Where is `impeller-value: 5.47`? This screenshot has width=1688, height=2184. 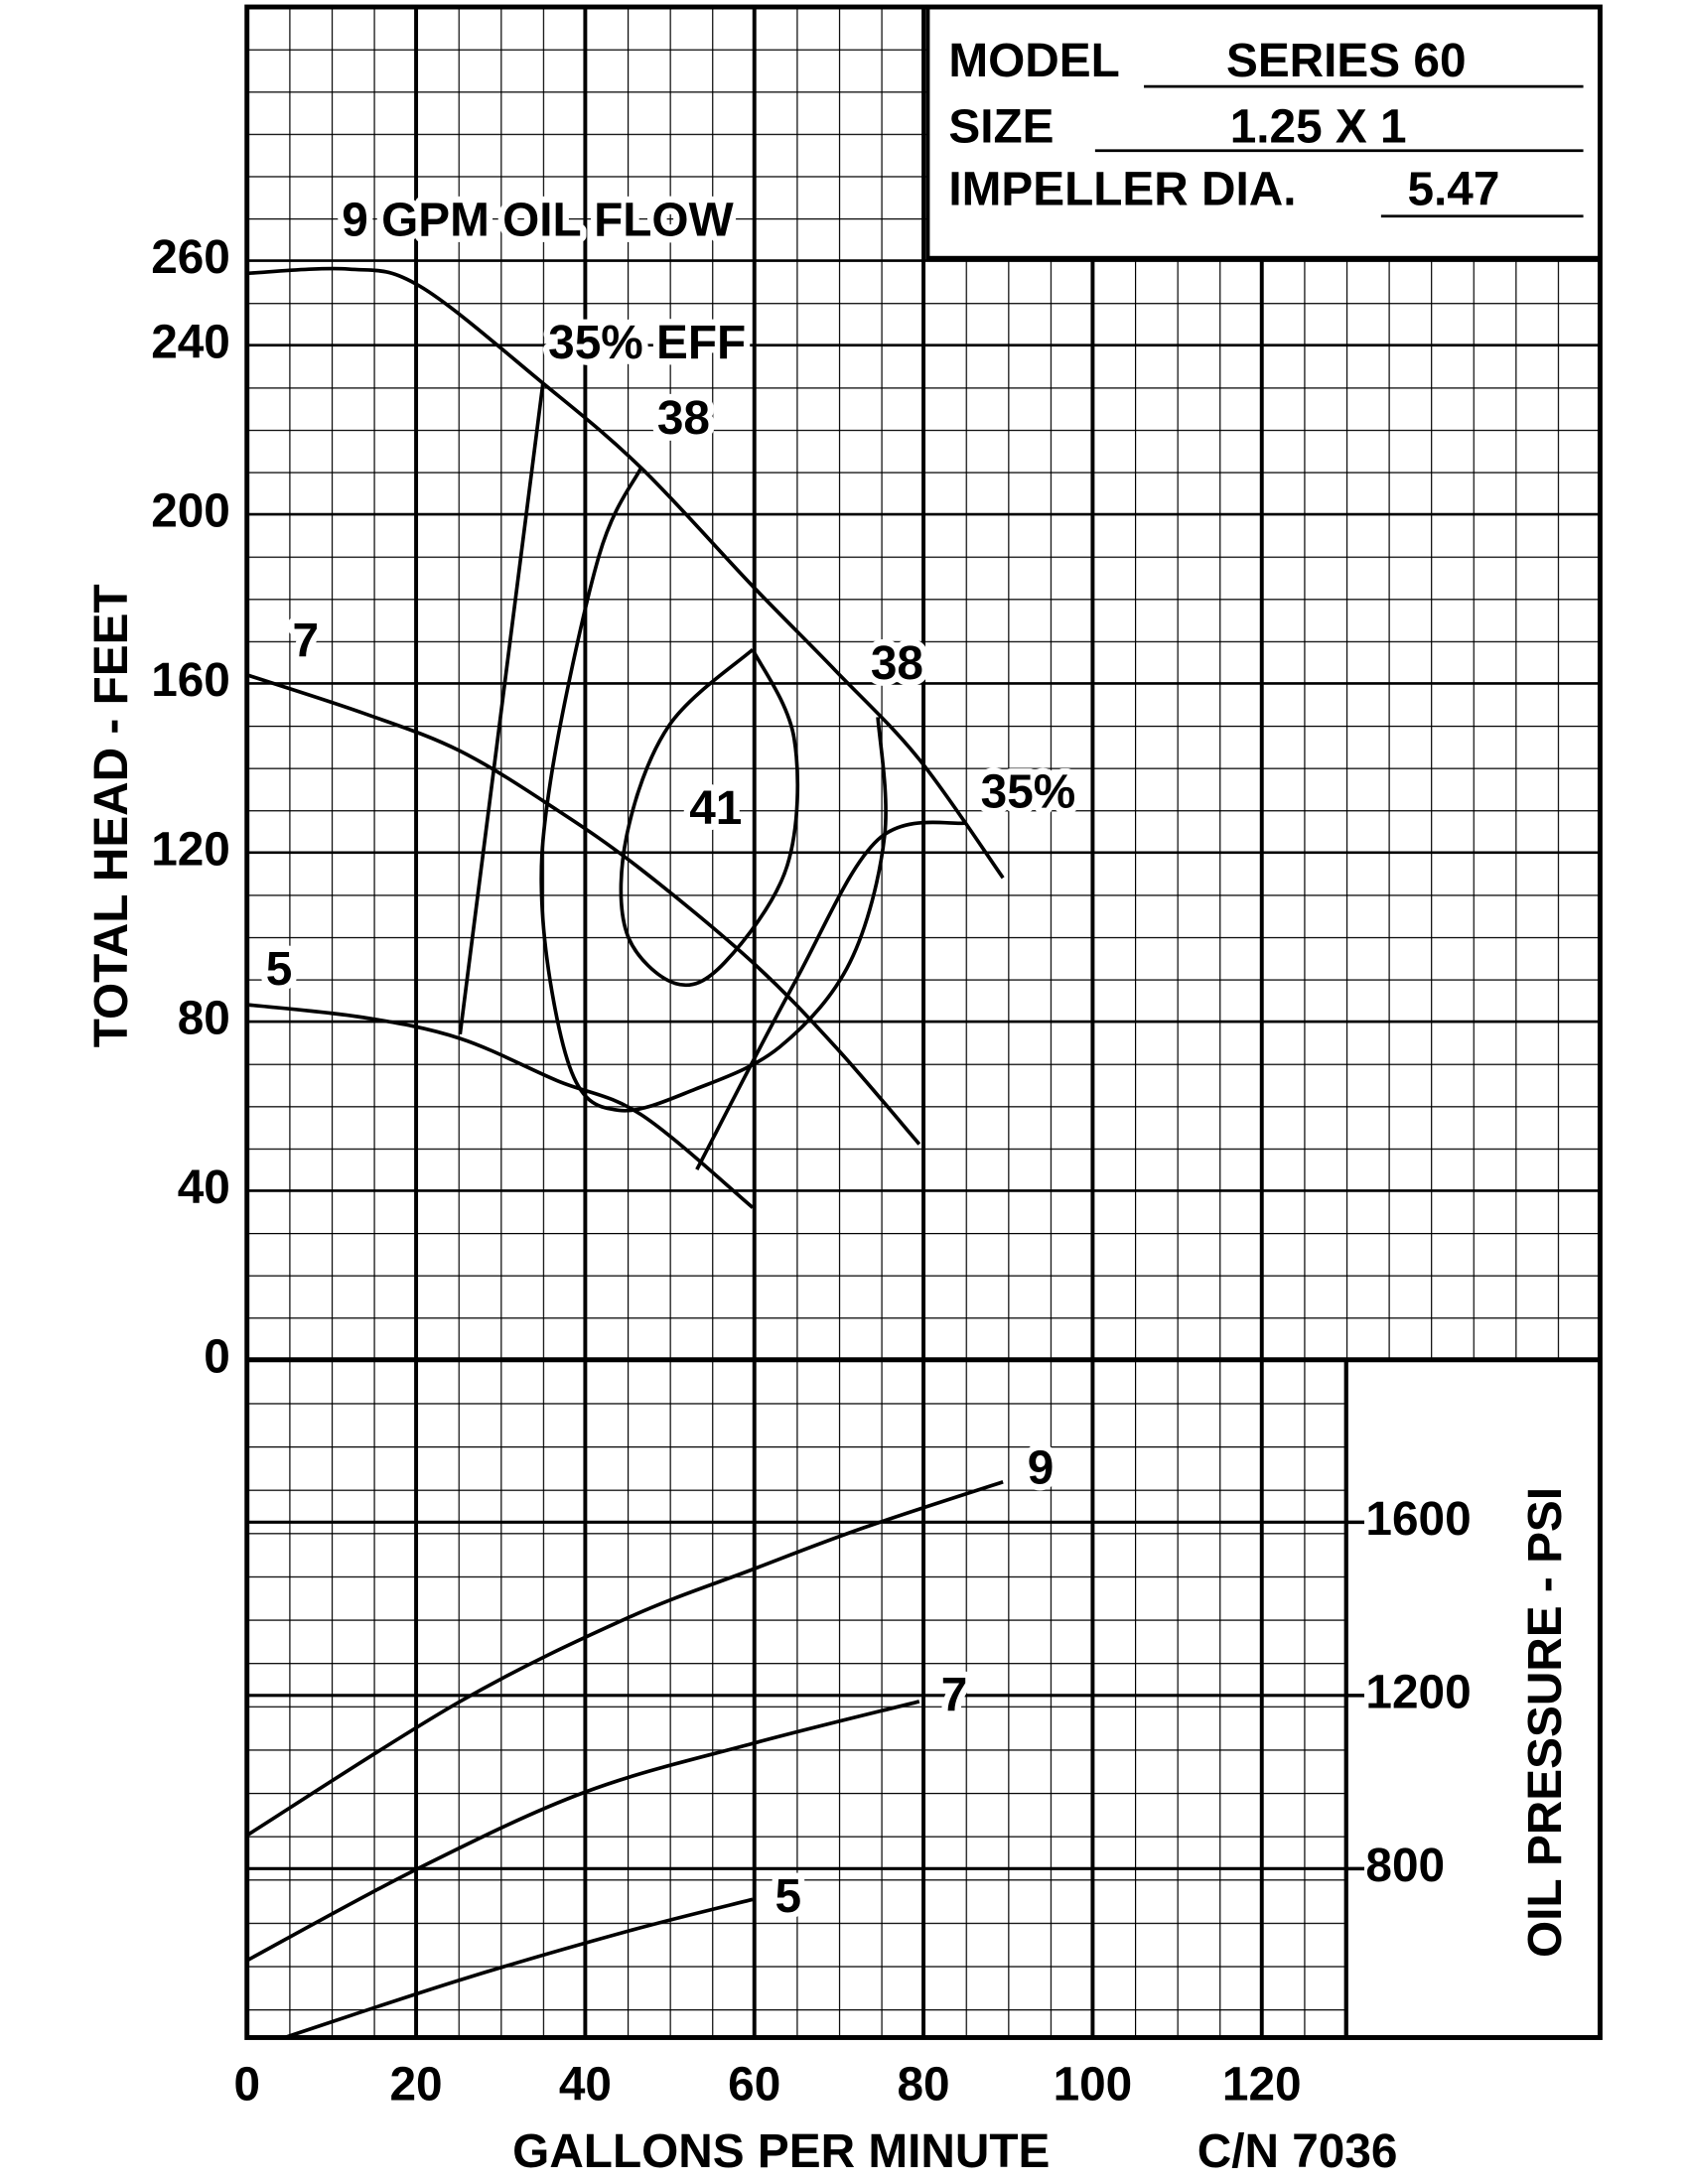 impeller-value: 5.47 is located at coordinates (1453, 189).